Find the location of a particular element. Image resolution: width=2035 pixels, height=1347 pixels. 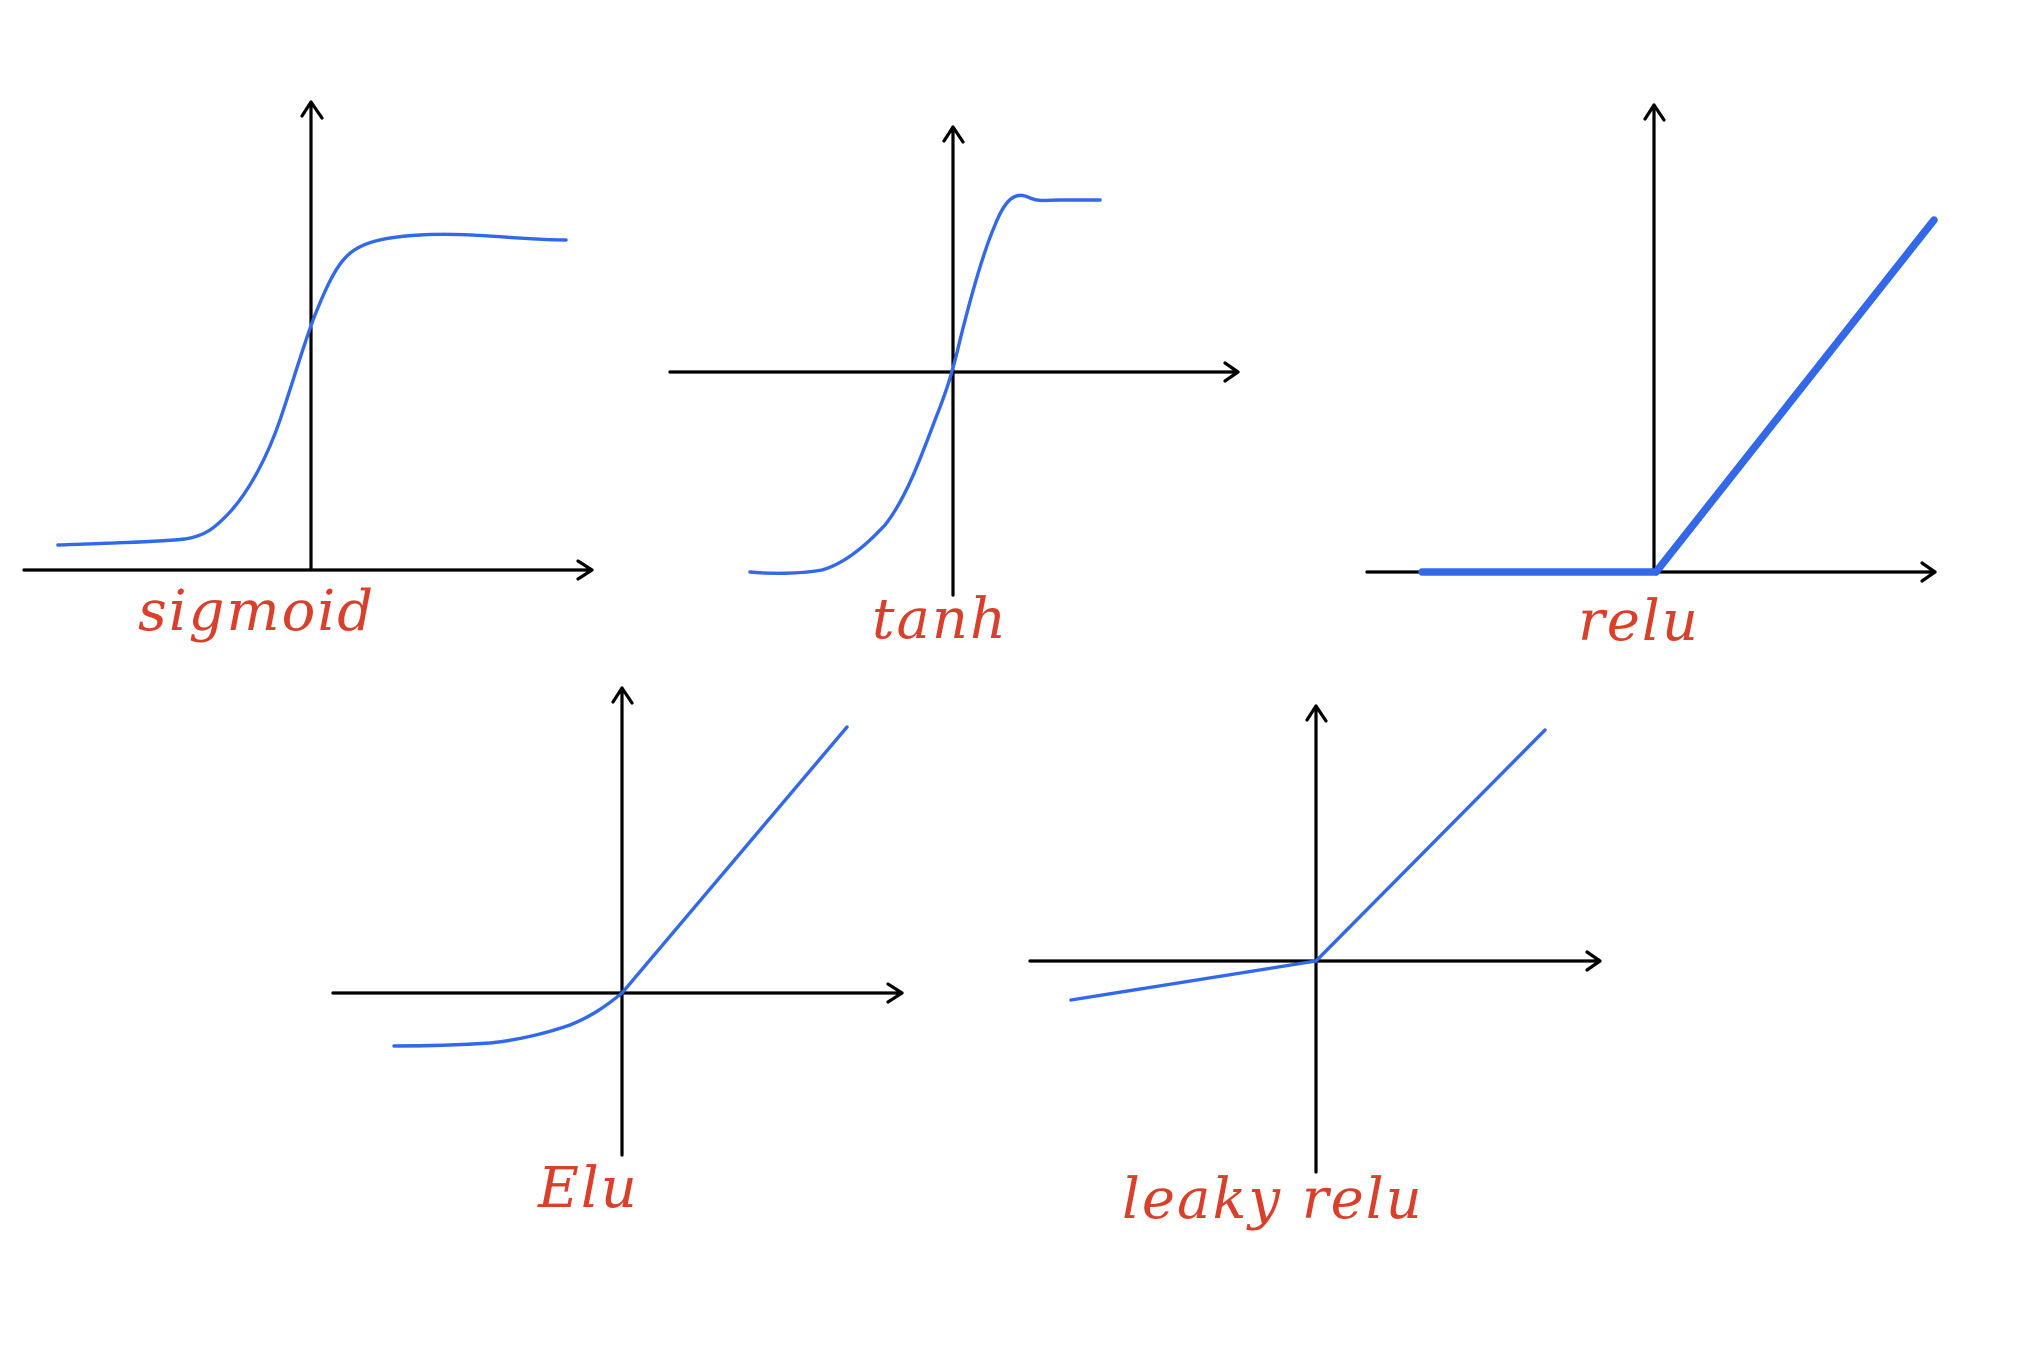

leaky-relu-negative-segment is located at coordinates (1193, 980).